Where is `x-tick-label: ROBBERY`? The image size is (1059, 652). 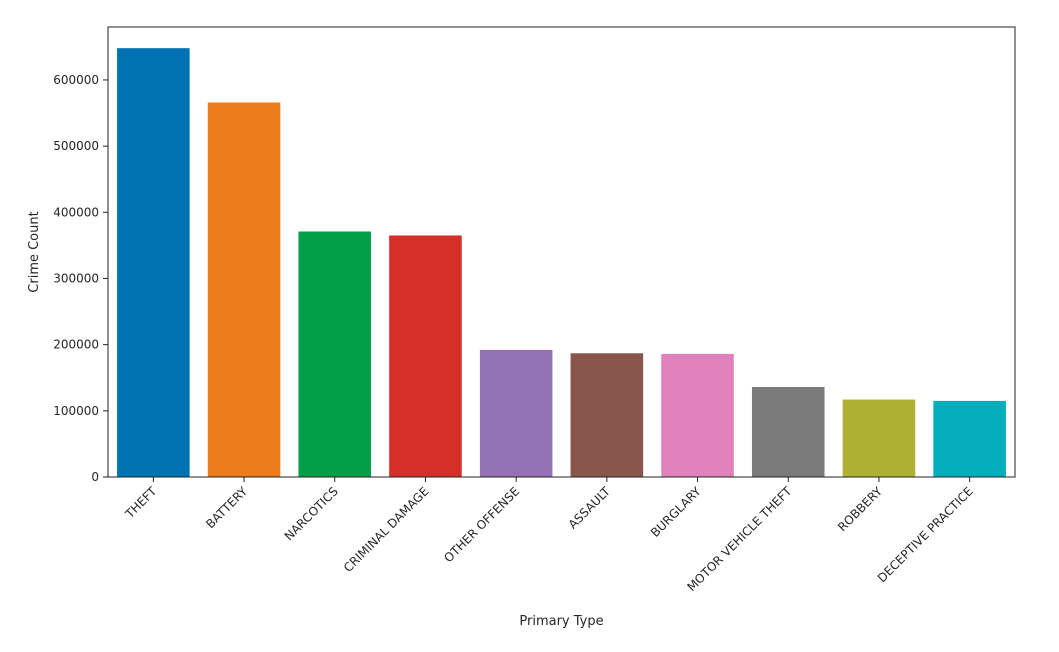
x-tick-label: ROBBERY is located at coordinates (860, 509).